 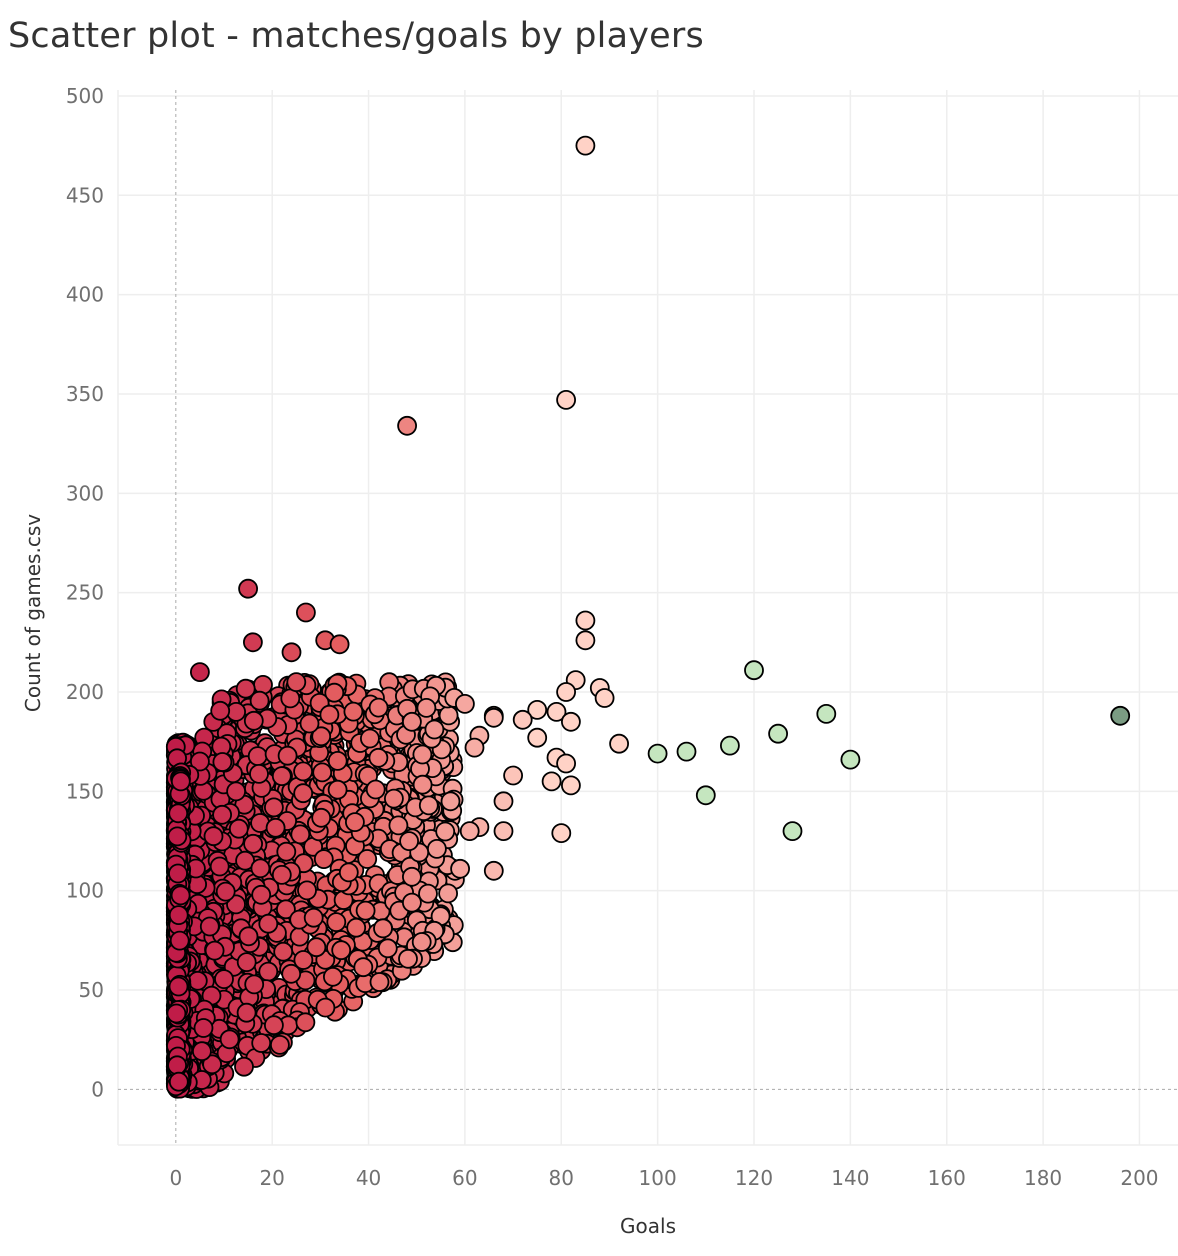 What do you see at coordinates (271, 1178) in the screenshot?
I see `x-tick-label: 20` at bounding box center [271, 1178].